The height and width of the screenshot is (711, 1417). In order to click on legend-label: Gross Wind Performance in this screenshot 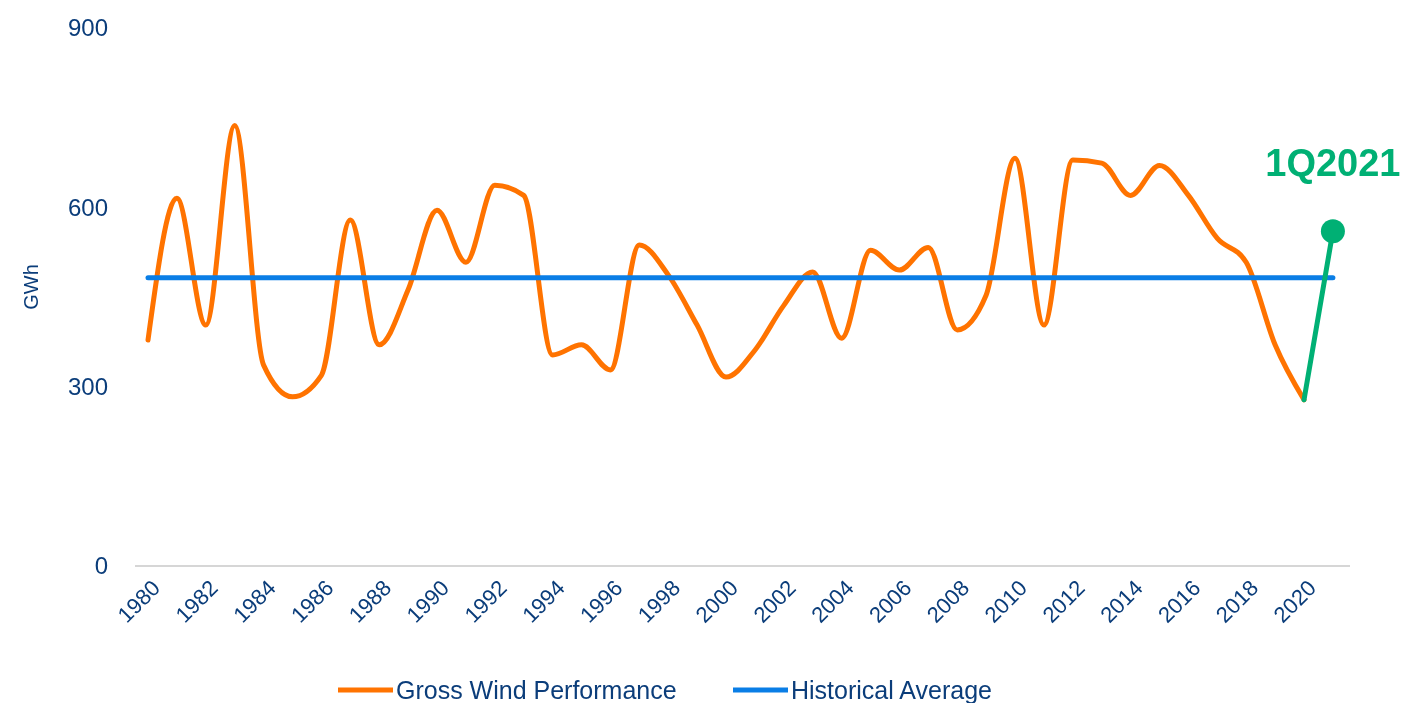, I will do `click(536, 689)`.